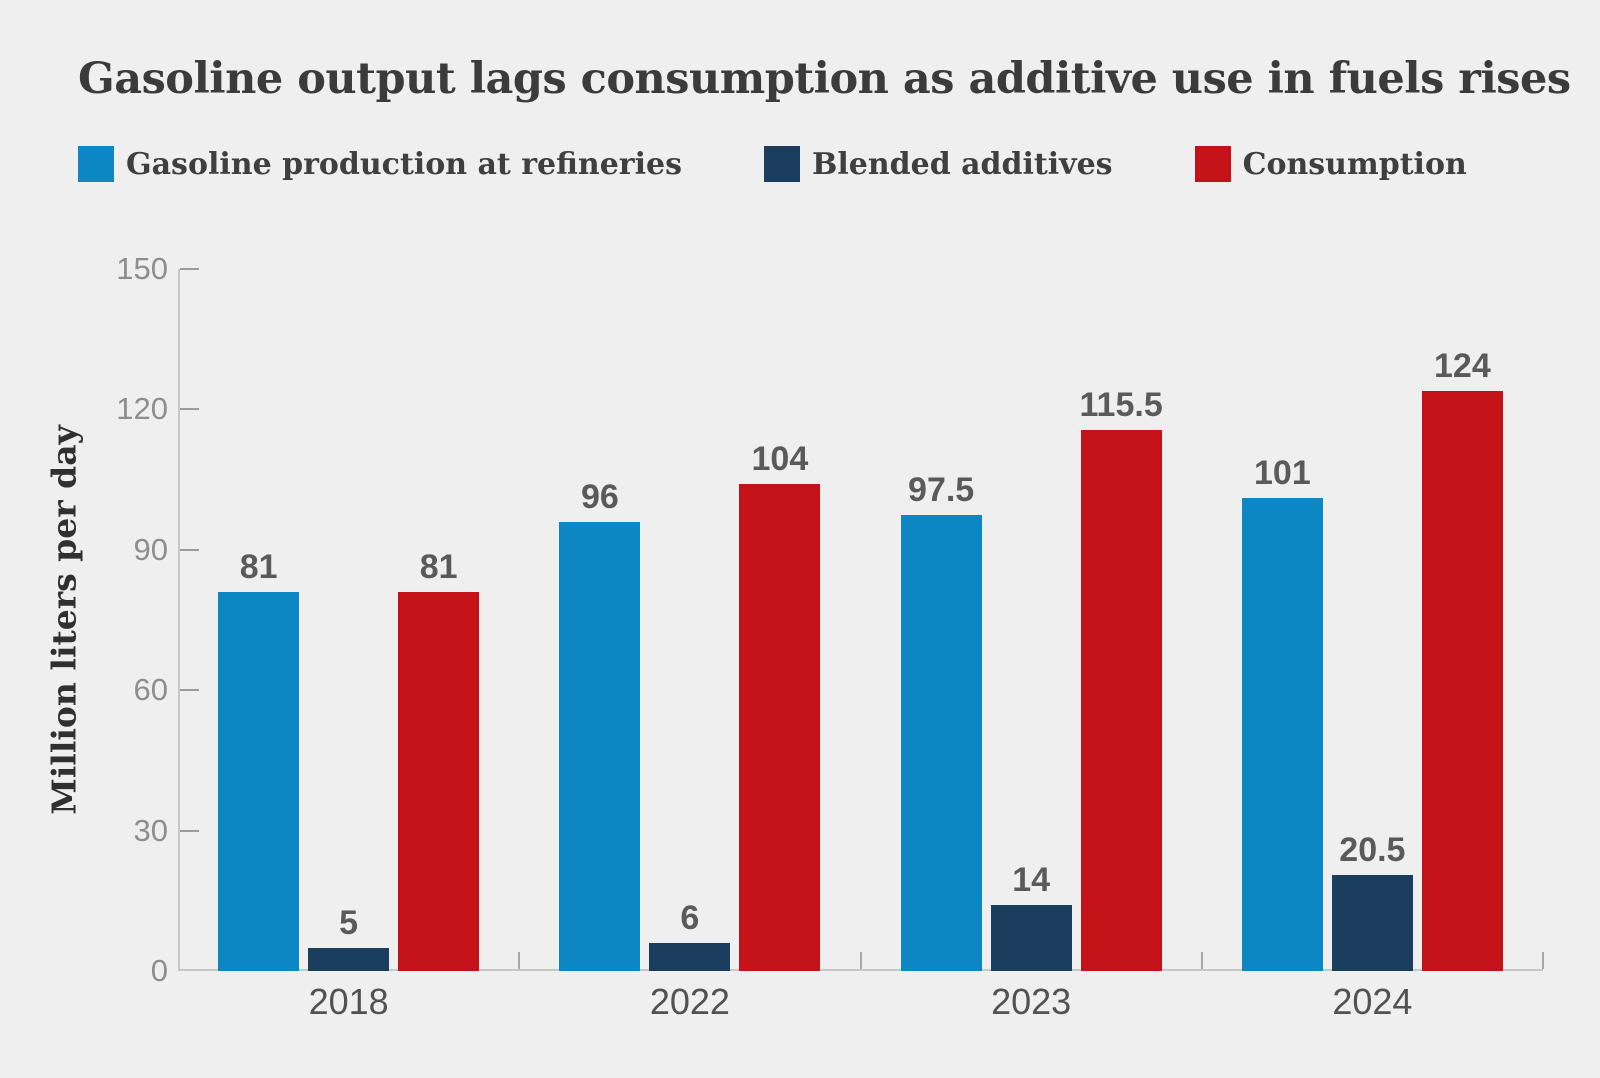 Image resolution: width=1600 pixels, height=1078 pixels. Describe the element at coordinates (1282, 473) in the screenshot. I see `bar-value-label: 101` at that location.